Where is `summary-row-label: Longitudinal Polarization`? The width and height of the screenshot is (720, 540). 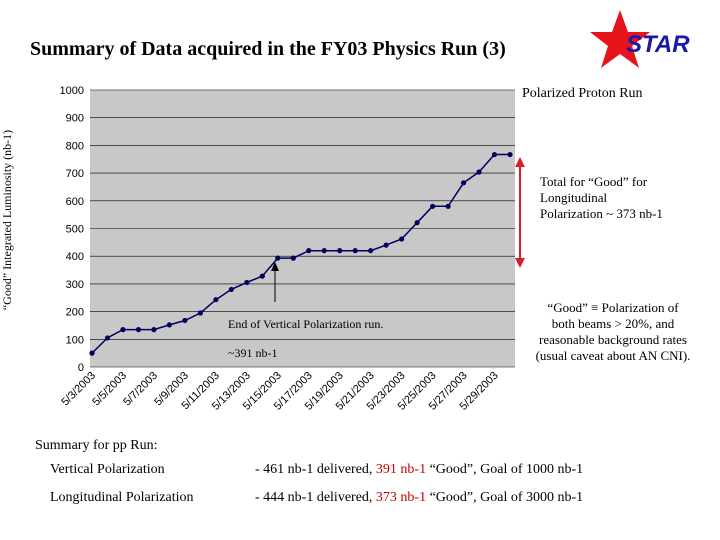 summary-row-label: Longitudinal Polarization is located at coordinates (122, 497).